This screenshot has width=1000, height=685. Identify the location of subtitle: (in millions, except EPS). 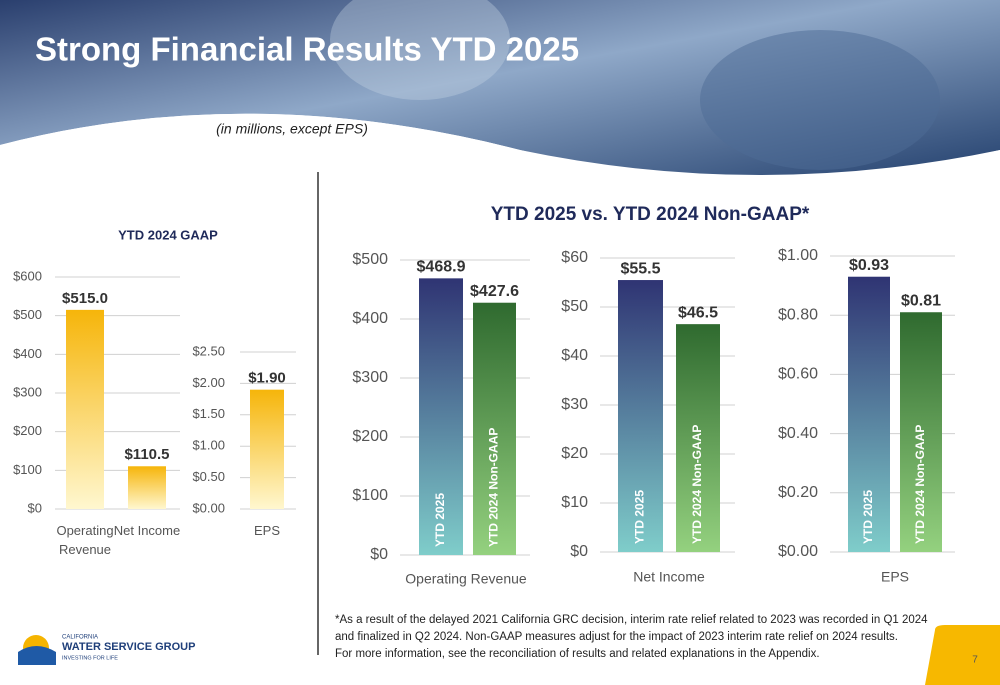
(292, 129).